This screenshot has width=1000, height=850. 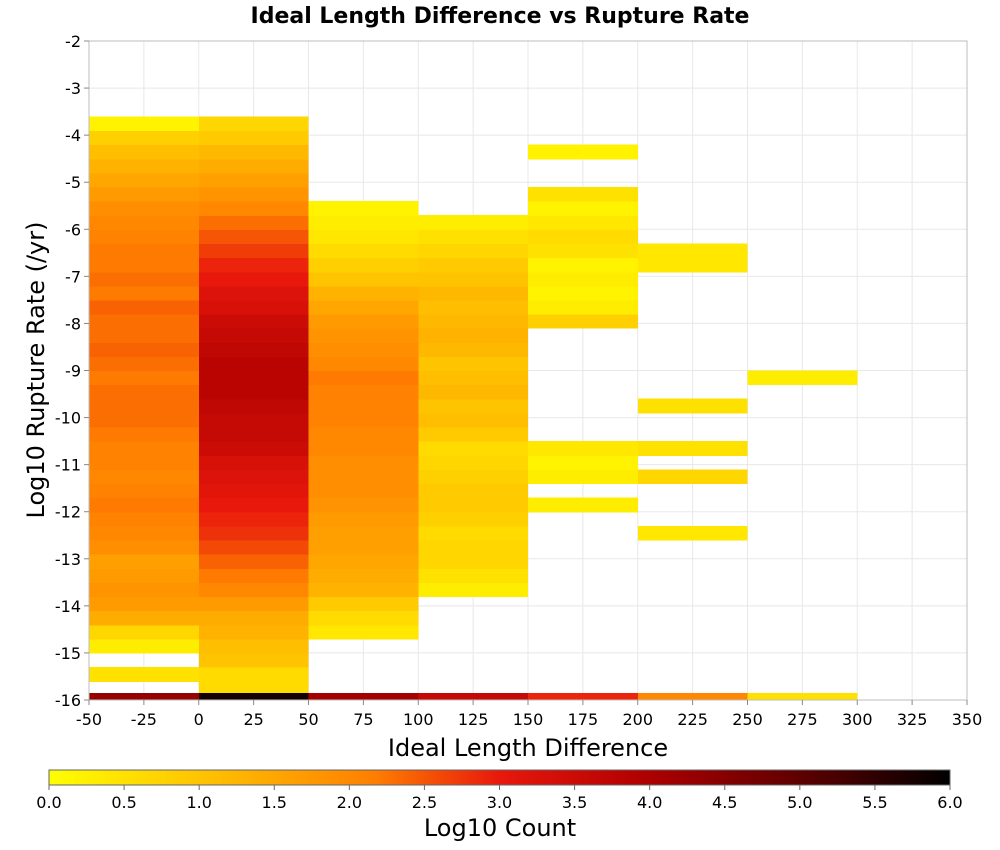 I want to click on colorbar-tick-label: 2.5, so click(x=424, y=802).